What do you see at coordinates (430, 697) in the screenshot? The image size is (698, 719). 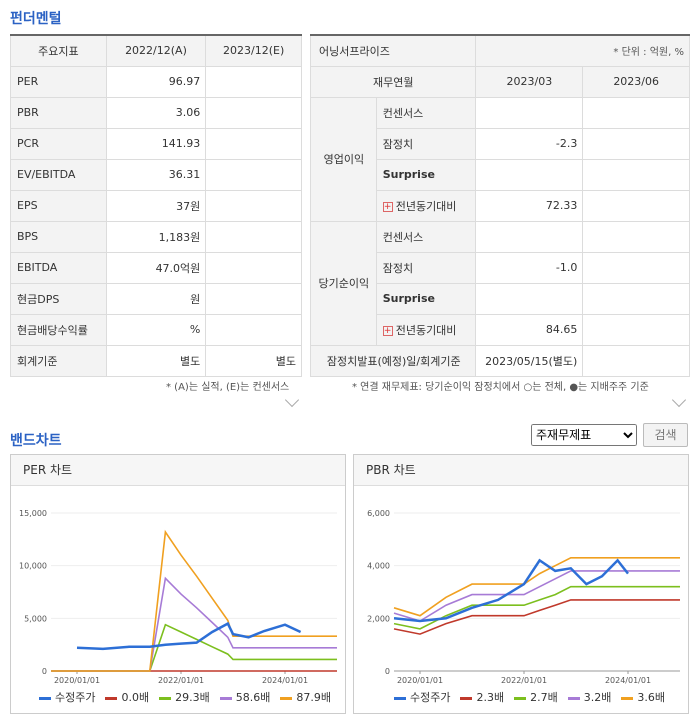 I see `legend-label: 수정주가` at bounding box center [430, 697].